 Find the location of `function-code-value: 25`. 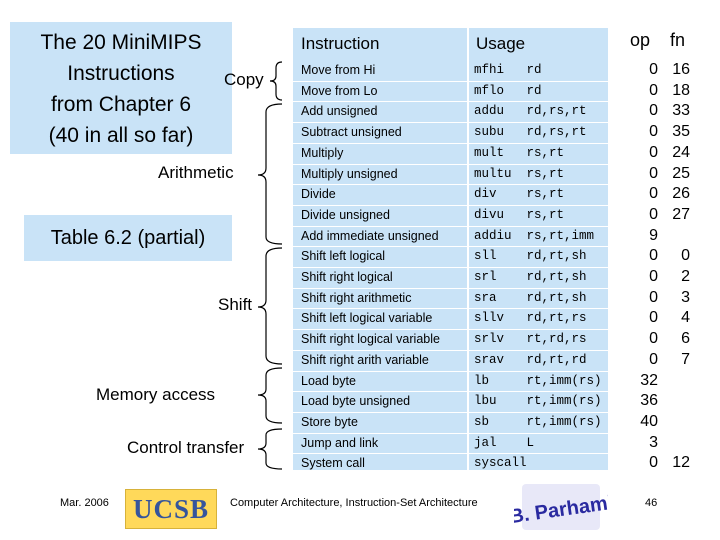

function-code-value: 25 is located at coordinates (681, 173).